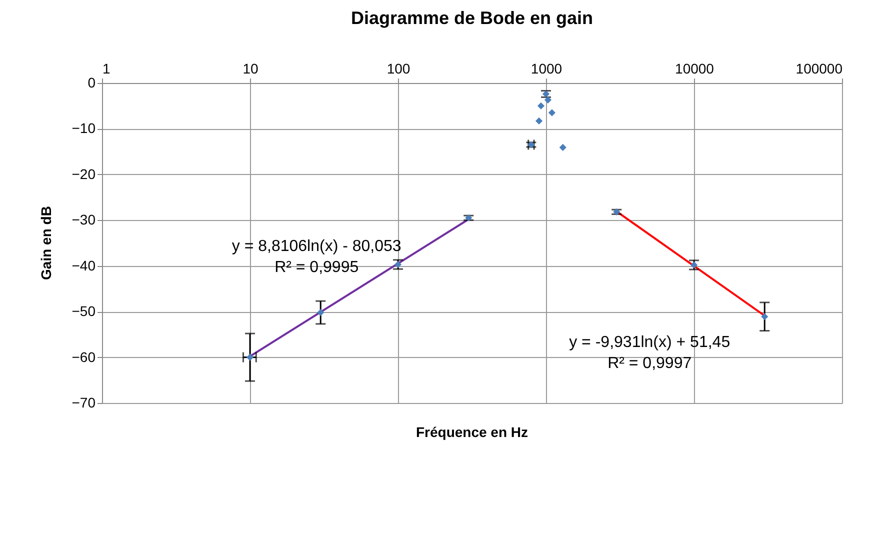 This screenshot has width=894, height=533. Describe the element at coordinates (316, 267) in the screenshot. I see `annotation: R² = 0,9995` at that location.